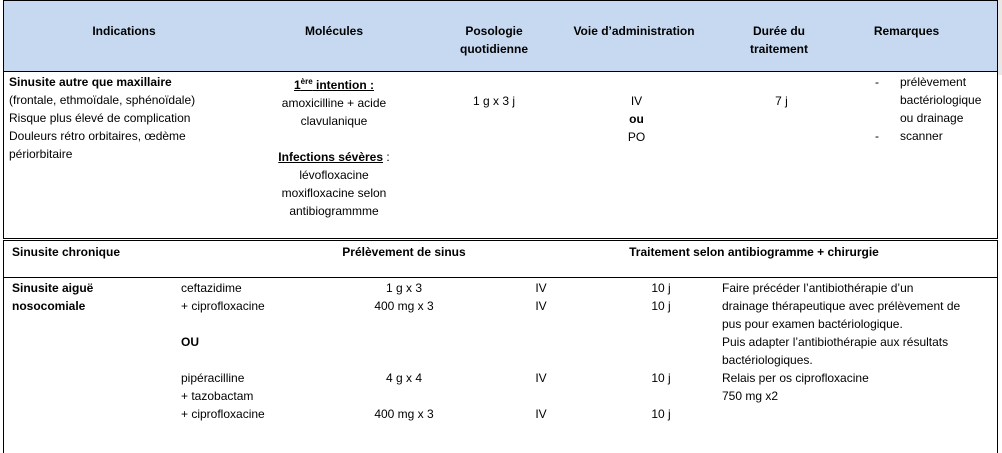 The width and height of the screenshot is (1002, 453). What do you see at coordinates (334, 103) in the screenshot?
I see `first-molecule-line1: amoxicilline + acide` at bounding box center [334, 103].